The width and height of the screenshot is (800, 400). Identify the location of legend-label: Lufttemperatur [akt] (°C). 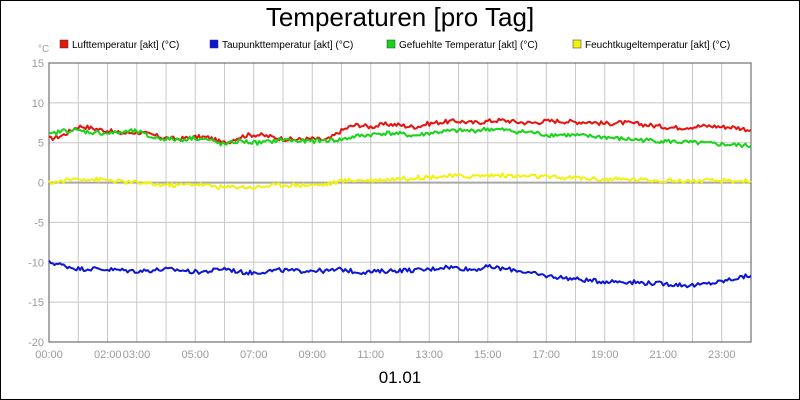
(125, 45).